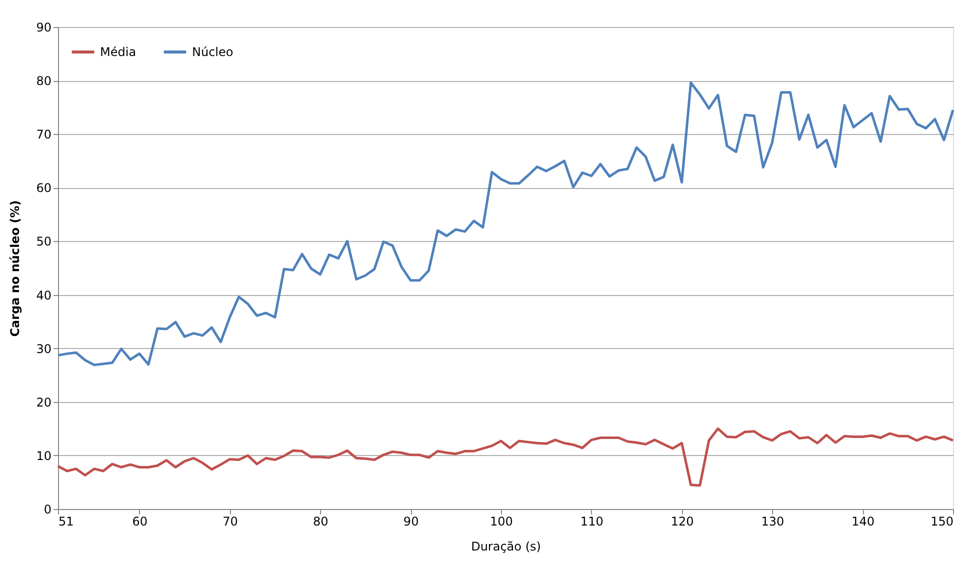 Image resolution: width=969 pixels, height=586 pixels. What do you see at coordinates (48, 509) in the screenshot?
I see `y-tick-label: 0` at bounding box center [48, 509].